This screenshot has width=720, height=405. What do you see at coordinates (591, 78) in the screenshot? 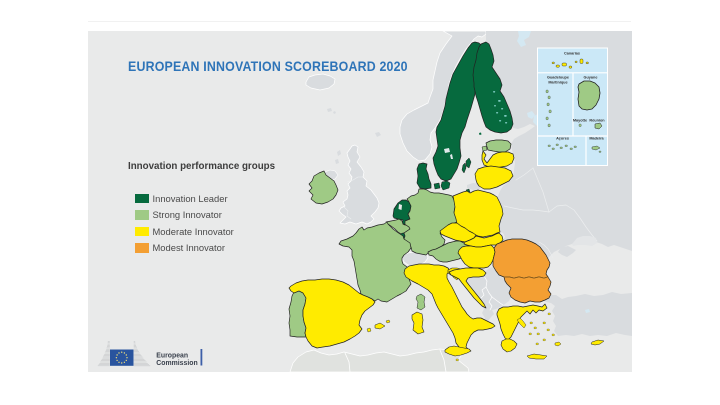
I see `svg-text: Guyane` at bounding box center [591, 78].